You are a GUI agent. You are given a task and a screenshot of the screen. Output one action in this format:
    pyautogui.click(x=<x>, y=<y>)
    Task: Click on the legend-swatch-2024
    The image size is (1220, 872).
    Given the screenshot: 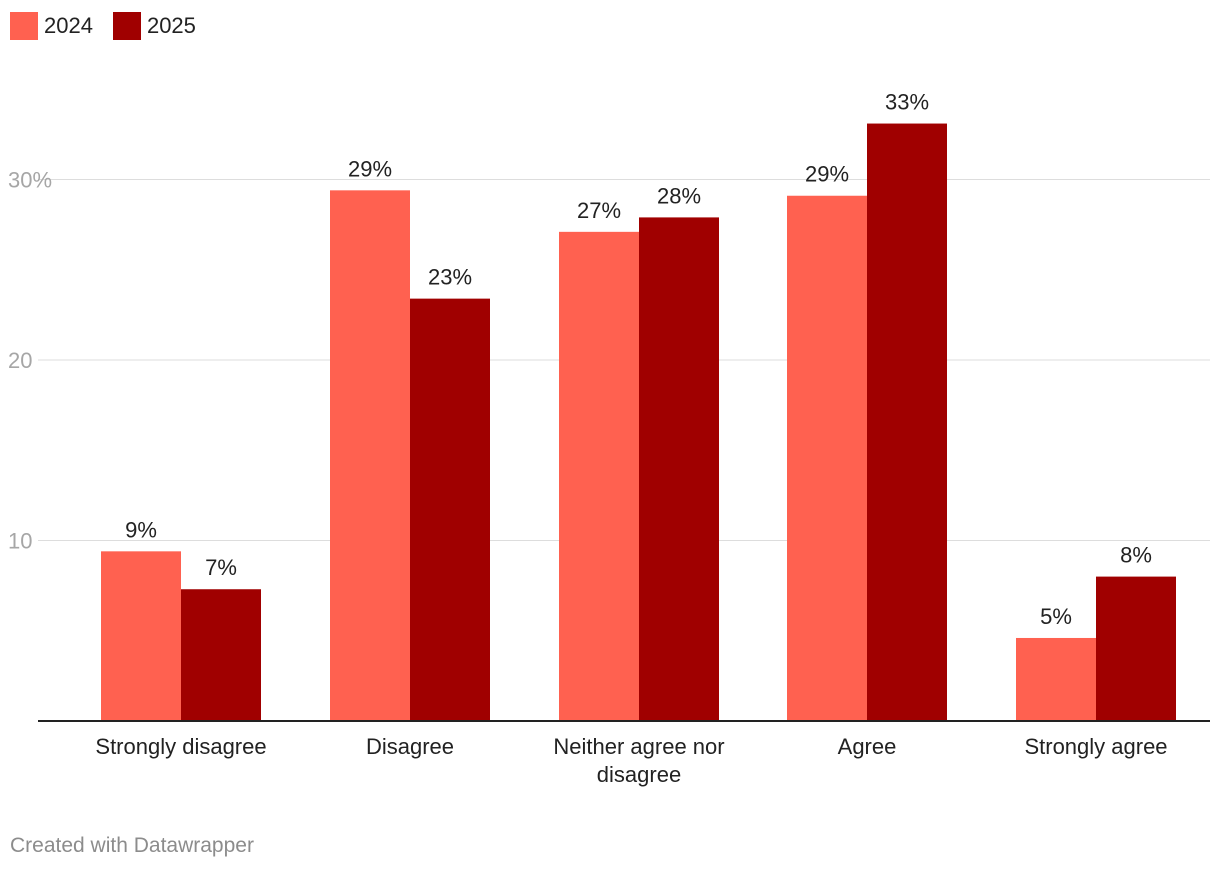 What is the action you would take?
    pyautogui.click(x=24, y=26)
    